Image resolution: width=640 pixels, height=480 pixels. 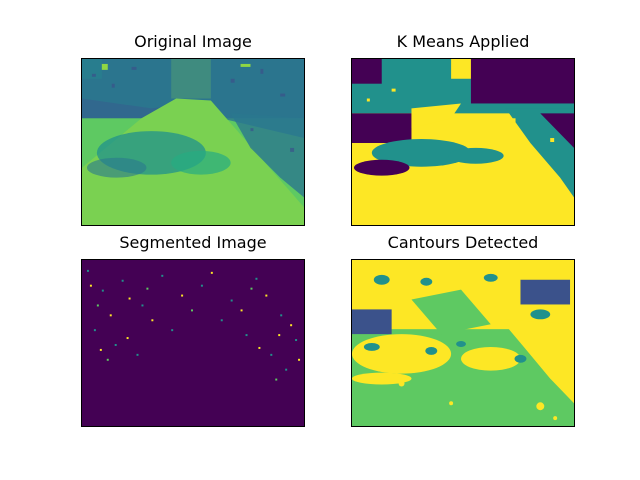 I want to click on segmented-image, so click(x=193, y=343).